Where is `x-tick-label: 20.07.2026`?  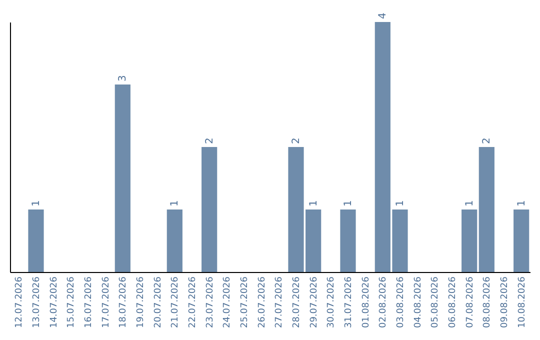
x-tick-label: 20.07.2026 is located at coordinates (158, 302).